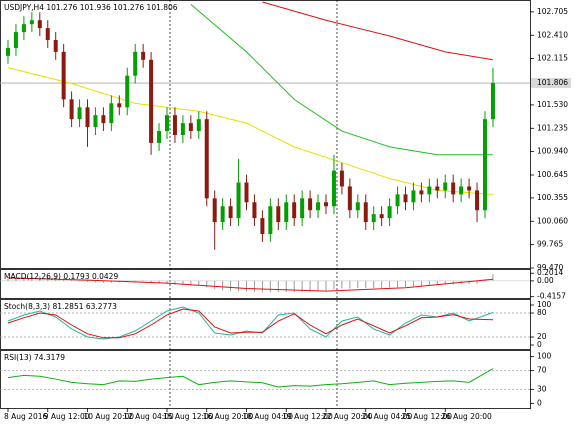 The image size is (583, 429). Describe the element at coordinates (552, 151) in the screenshot. I see `y-tick-label: 100.940` at that location.